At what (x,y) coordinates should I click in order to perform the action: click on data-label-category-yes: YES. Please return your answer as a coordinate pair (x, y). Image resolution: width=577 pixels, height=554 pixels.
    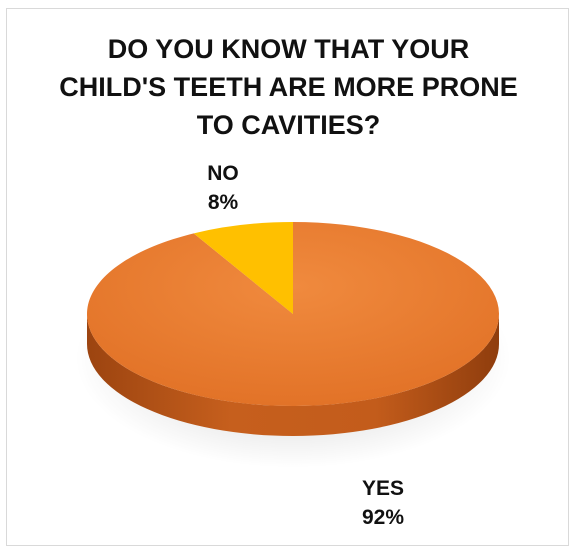
    Looking at the image, I should click on (383, 488).